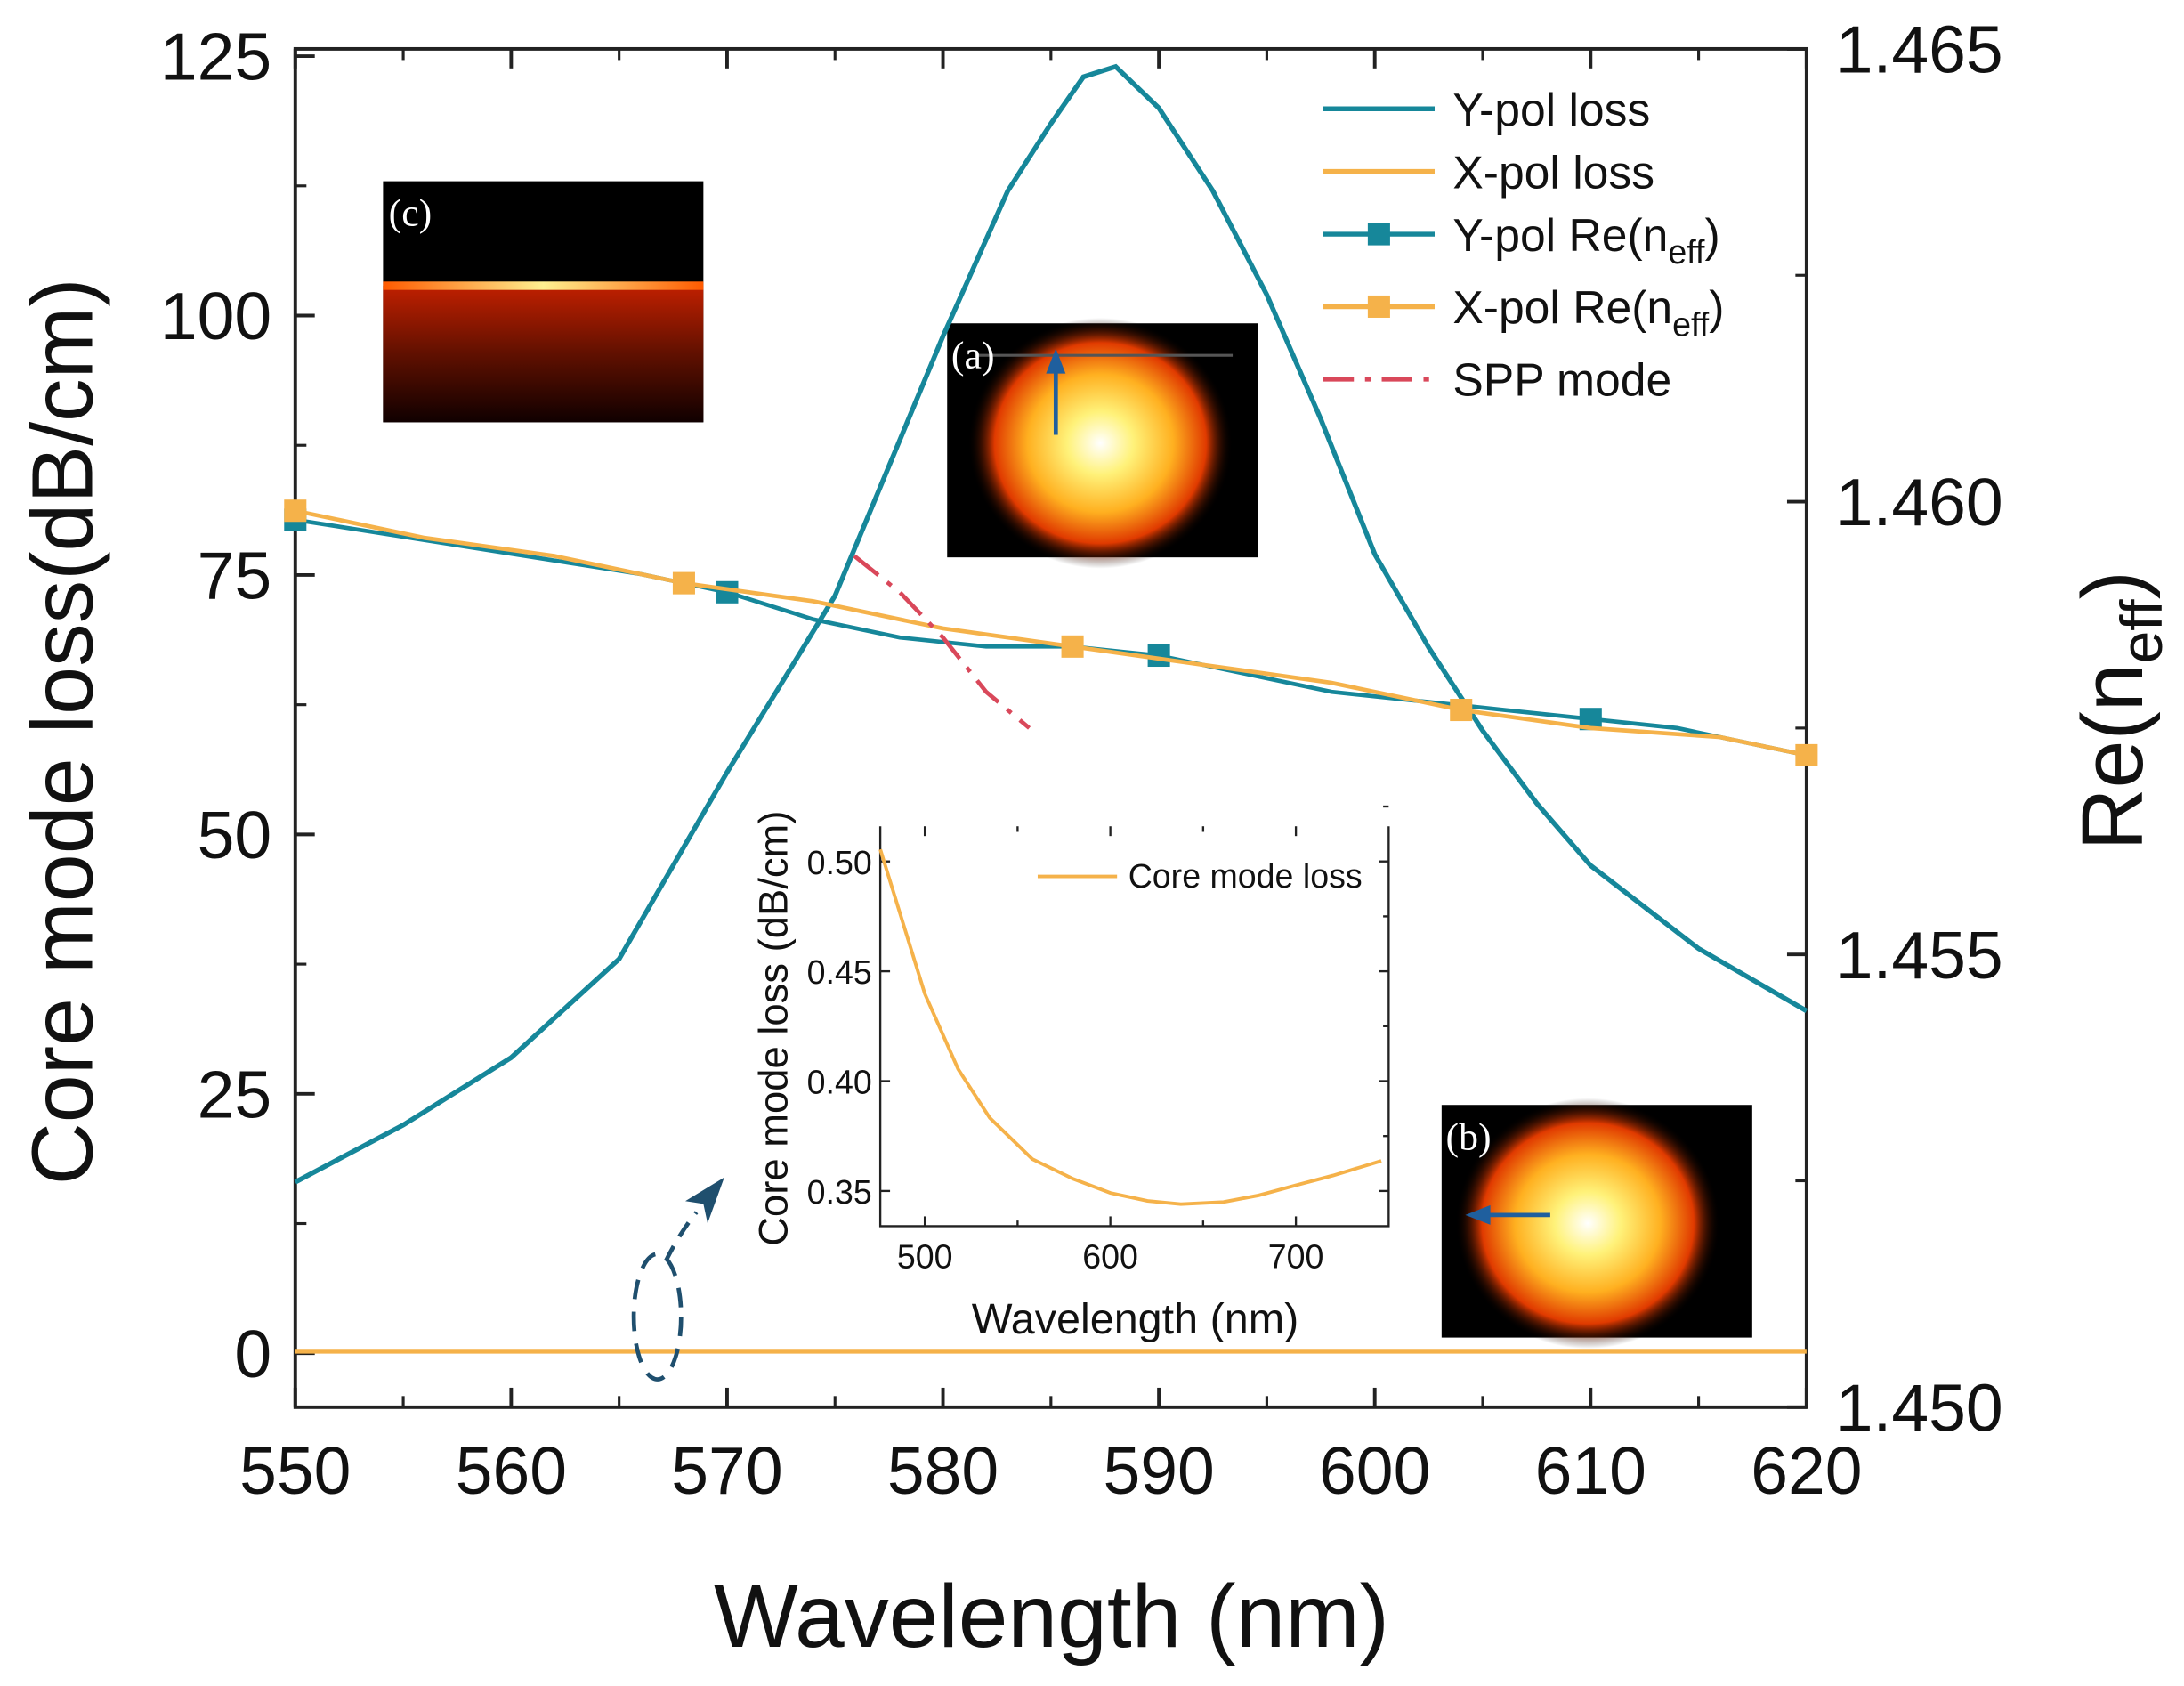  What do you see at coordinates (773, 1028) in the screenshot?
I see `inset-y-axis-label: Core mode loss (dB/cm)` at bounding box center [773, 1028].